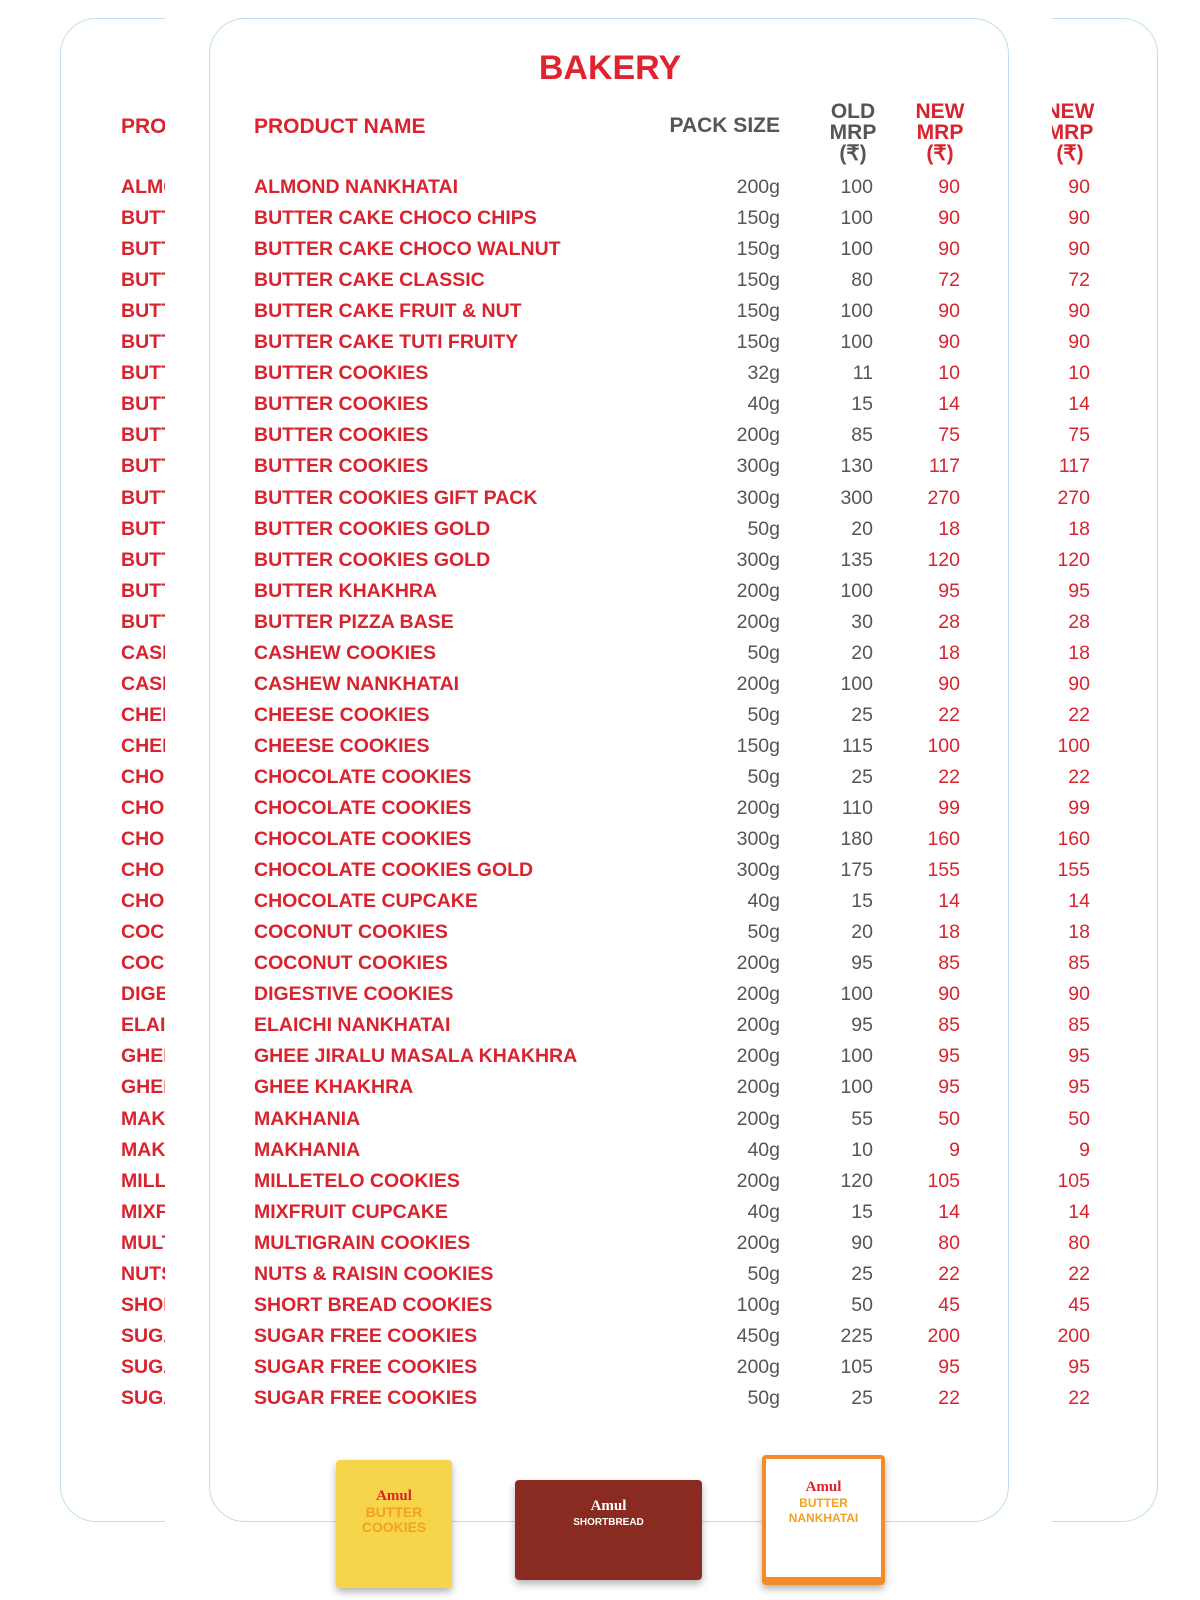 This screenshot has height=1600, width=1200. Describe the element at coordinates (856, 870) in the screenshot. I see `old-mrp: 175` at that location.